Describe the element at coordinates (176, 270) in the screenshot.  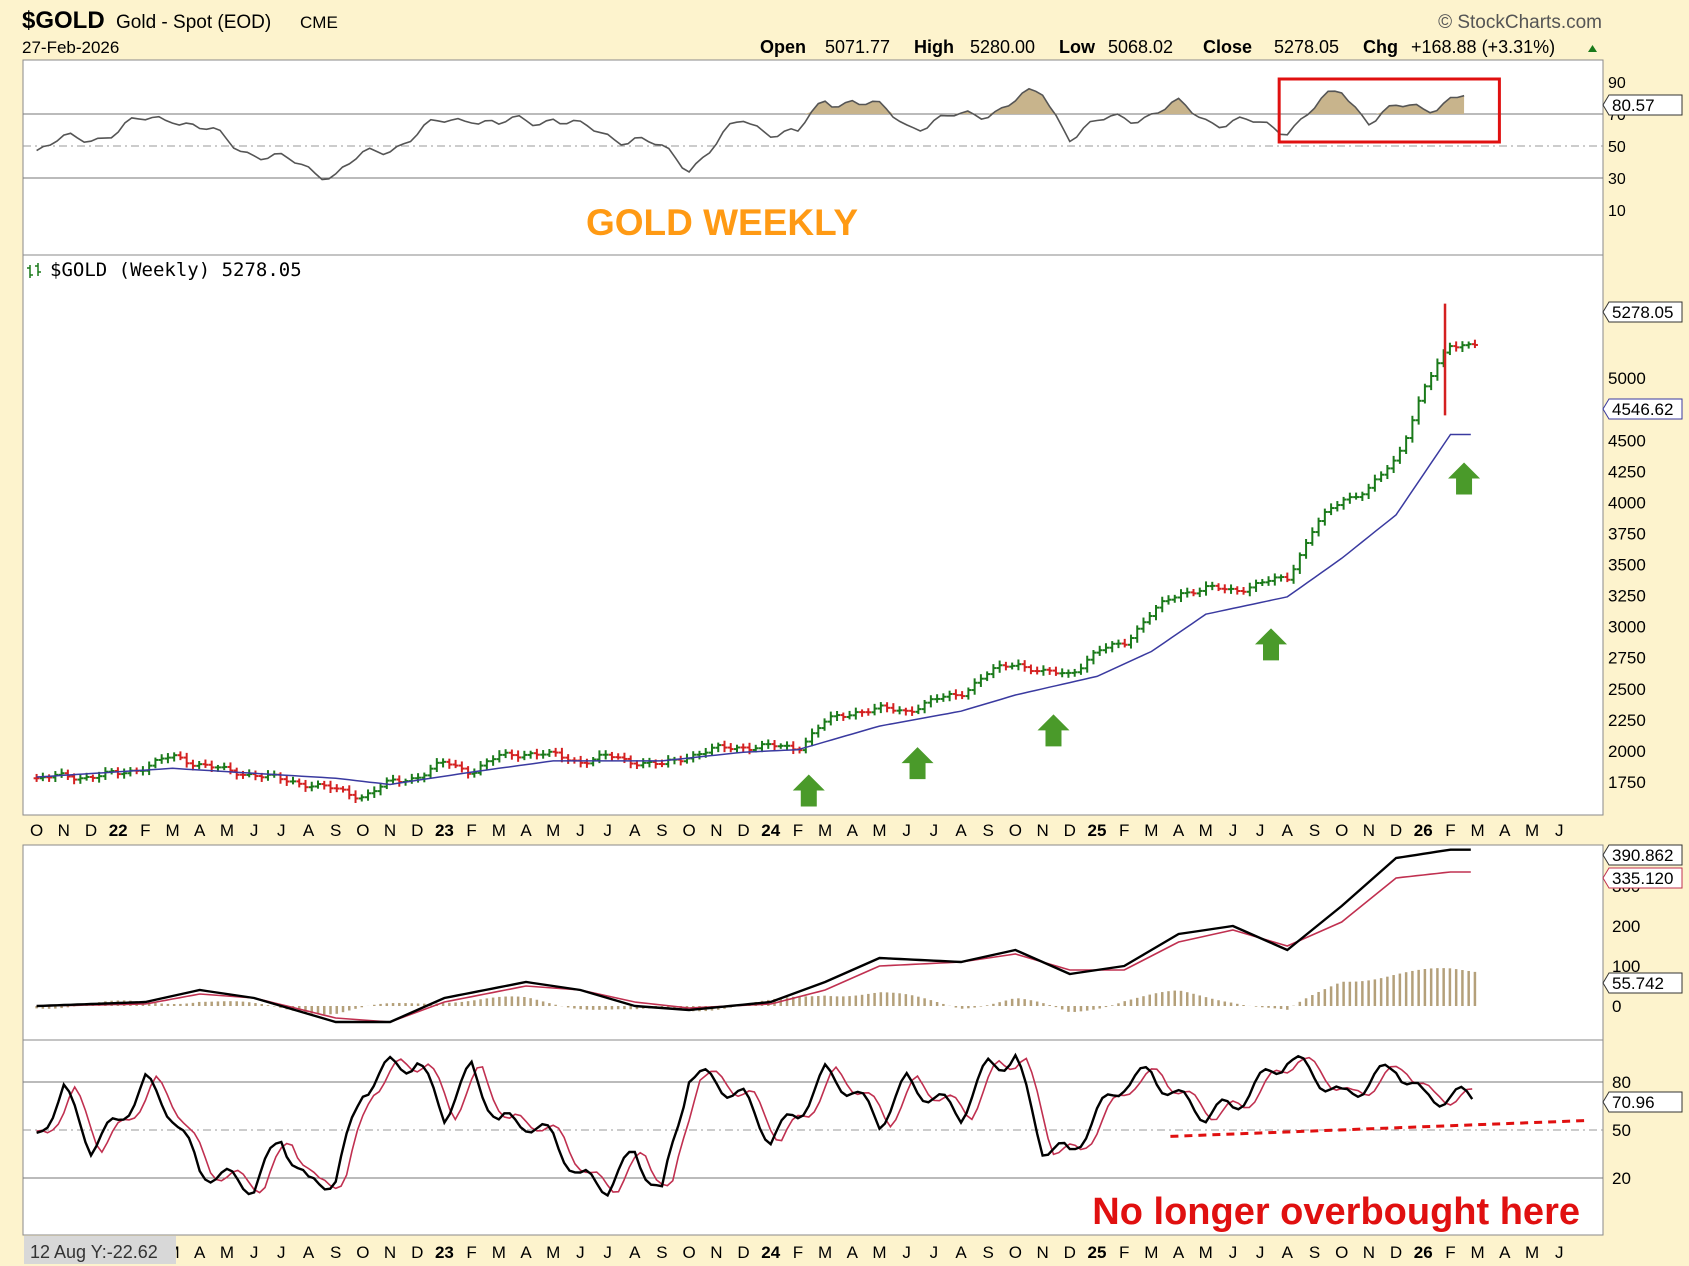
I see `price-panel-title: $GOLD (Weekly) 5278.05` at that location.